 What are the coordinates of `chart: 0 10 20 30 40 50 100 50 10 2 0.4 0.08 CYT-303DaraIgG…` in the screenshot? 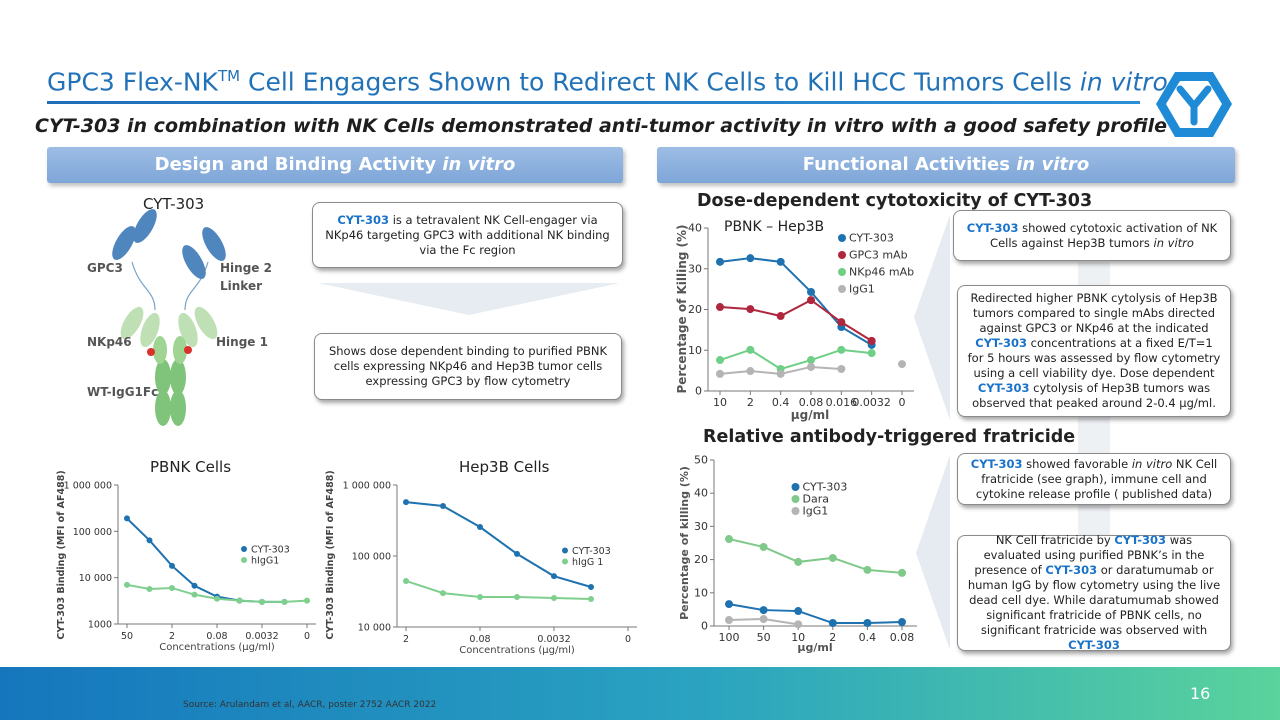 It's located at (805, 549).